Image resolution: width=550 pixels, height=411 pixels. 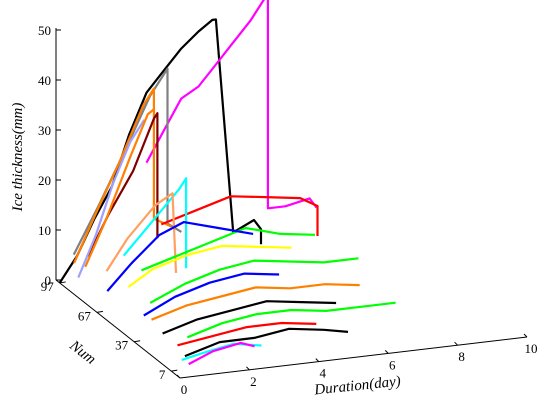 What do you see at coordinates (82, 352) in the screenshot?
I see `y-axis-title: Num` at bounding box center [82, 352].